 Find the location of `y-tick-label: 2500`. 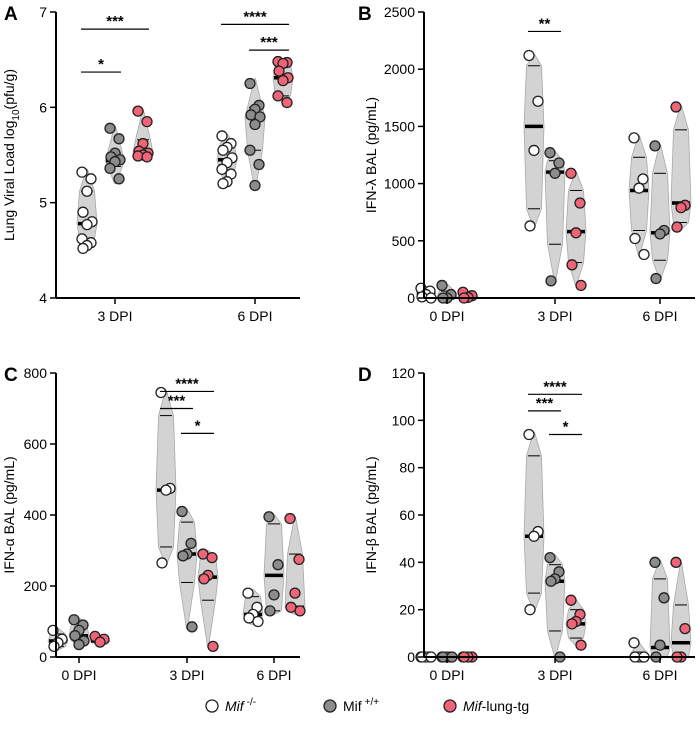

y-tick-label: 2500 is located at coordinates (399, 12).